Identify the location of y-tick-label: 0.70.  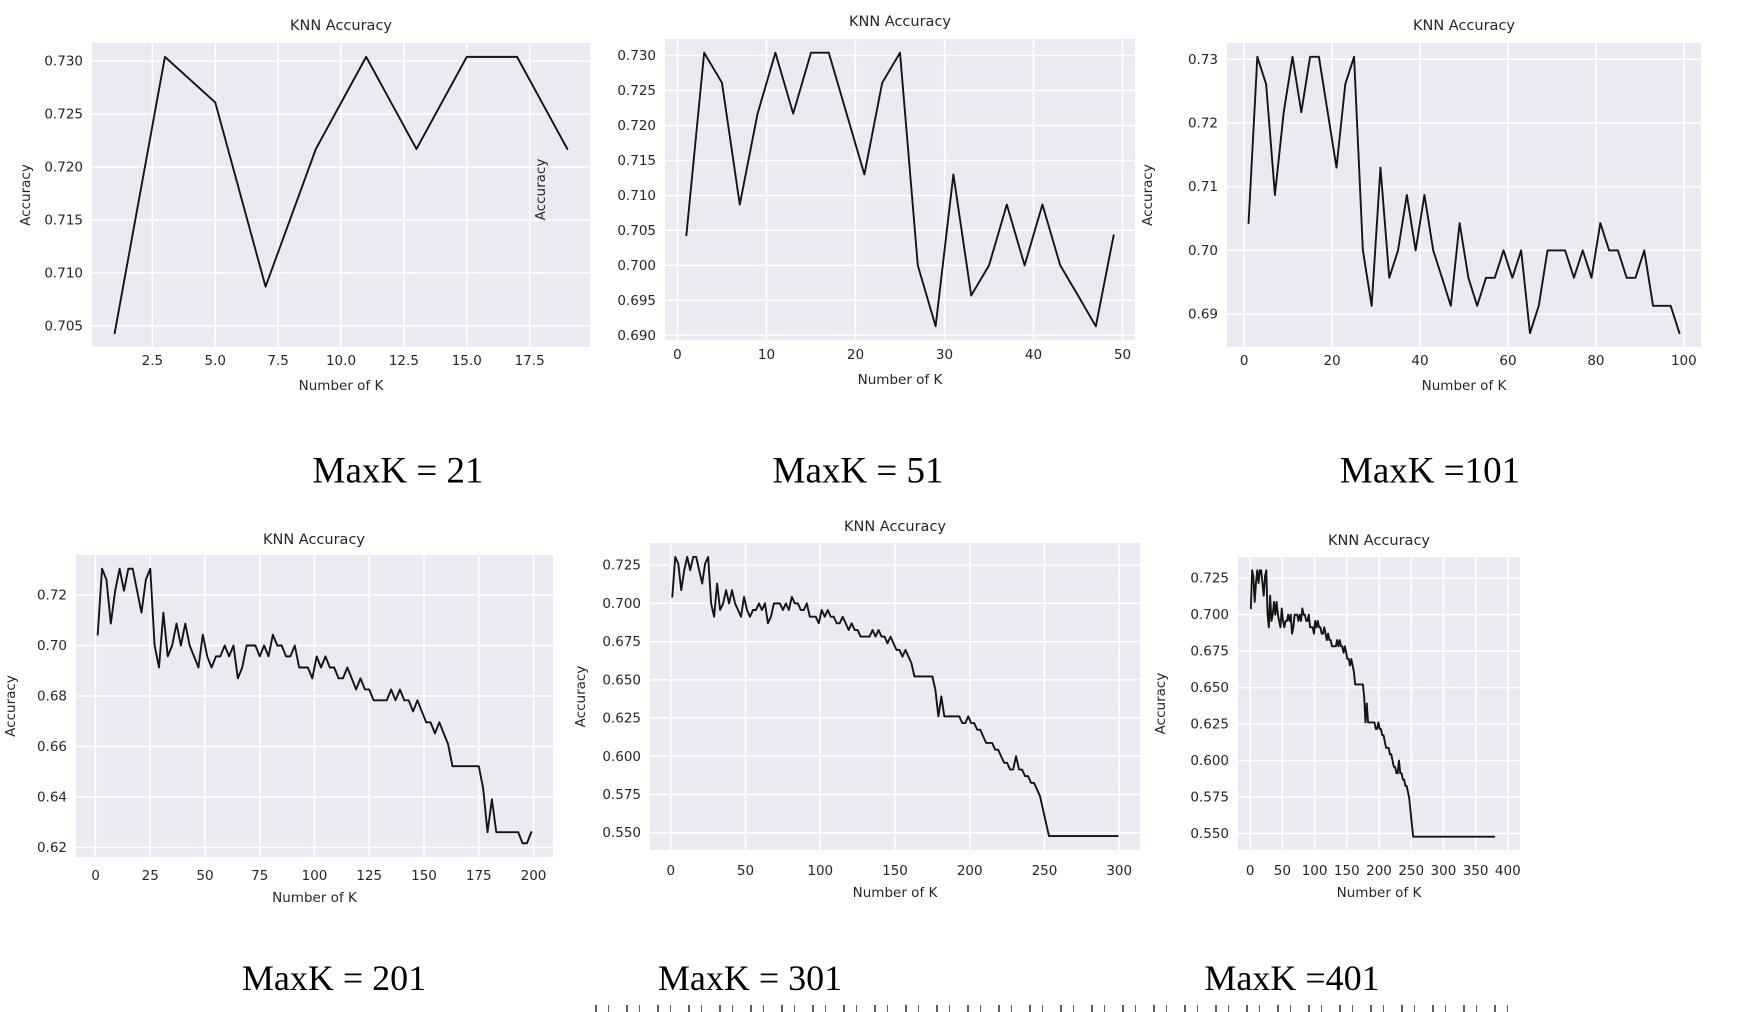
(1203, 251).